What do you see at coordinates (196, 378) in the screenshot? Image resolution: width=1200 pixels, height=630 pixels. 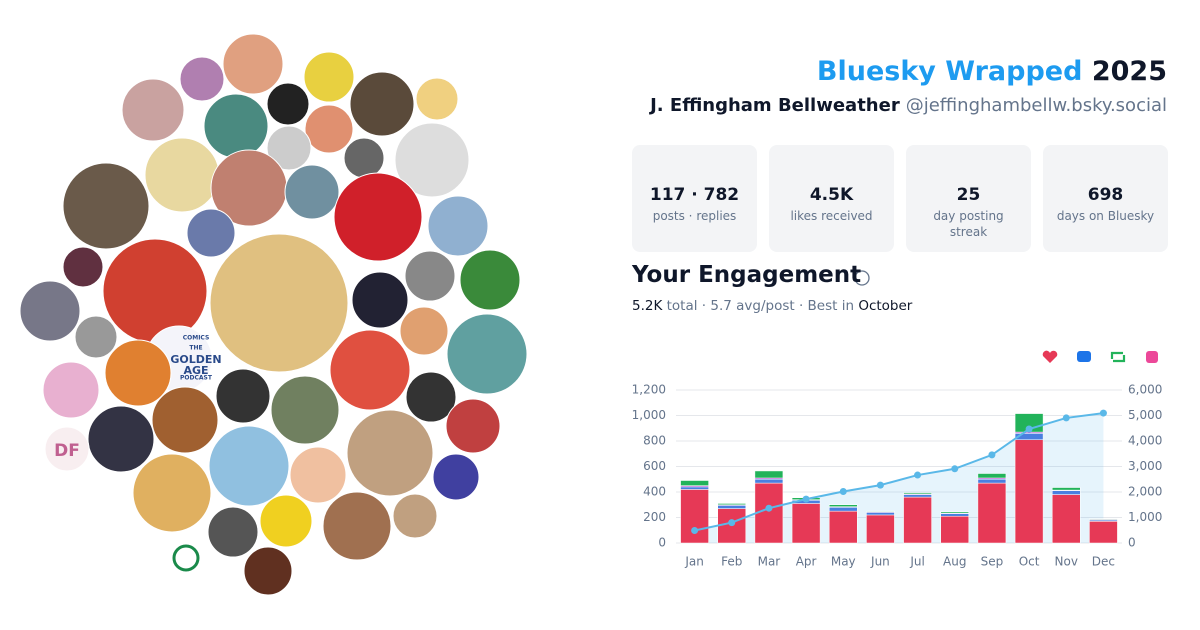 I see `avatar-text: PODCAST` at bounding box center [196, 378].